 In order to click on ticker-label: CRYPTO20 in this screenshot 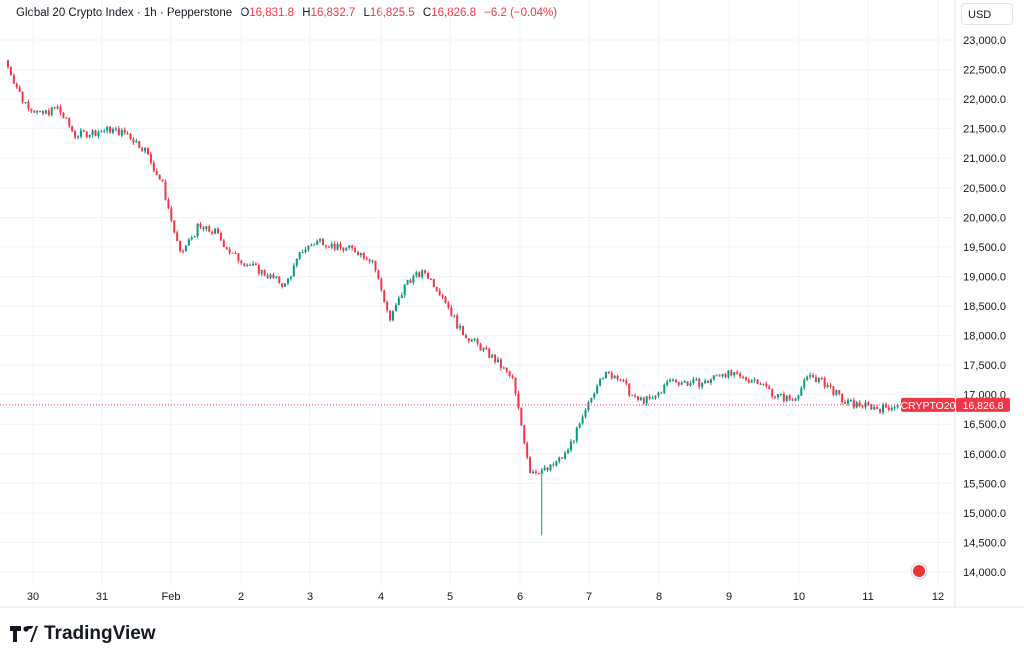, I will do `click(927, 406)`.